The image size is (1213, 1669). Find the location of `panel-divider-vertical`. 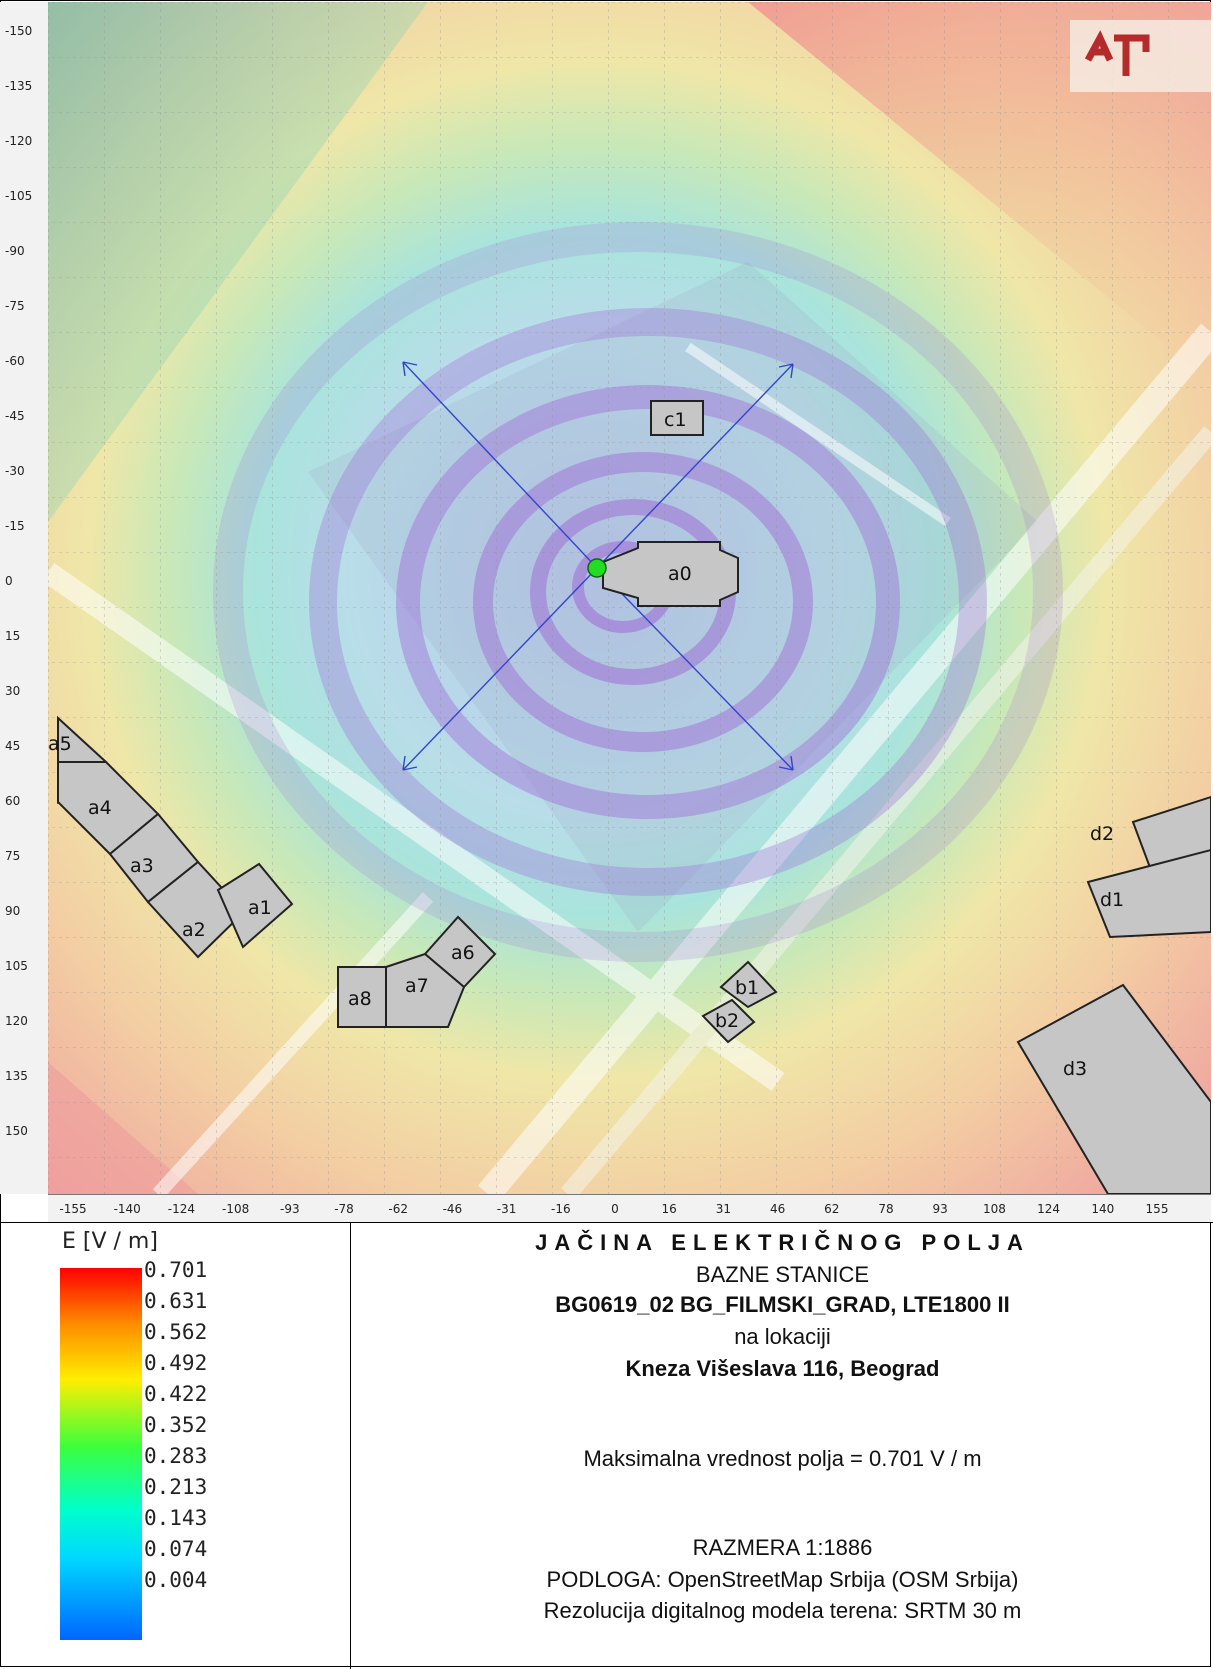

panel-divider-vertical is located at coordinates (350, 1445).